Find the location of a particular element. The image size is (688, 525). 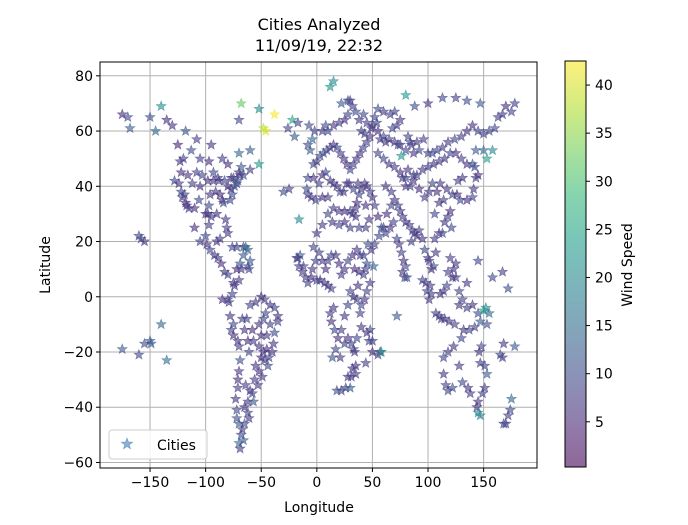

y-tick-label: 20 is located at coordinates (84, 243).